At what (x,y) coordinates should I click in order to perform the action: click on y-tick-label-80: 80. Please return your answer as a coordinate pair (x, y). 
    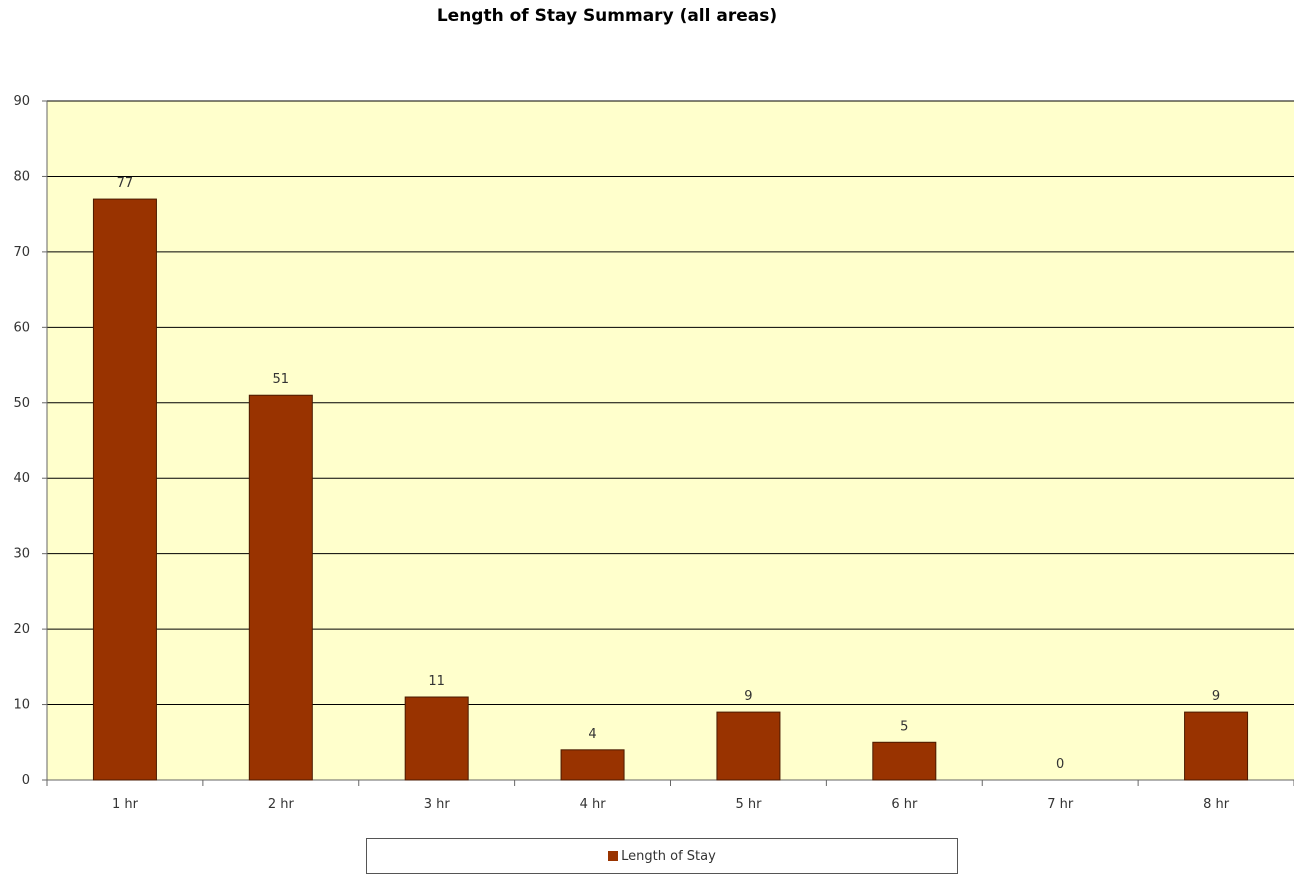
    Looking at the image, I should click on (21, 176).